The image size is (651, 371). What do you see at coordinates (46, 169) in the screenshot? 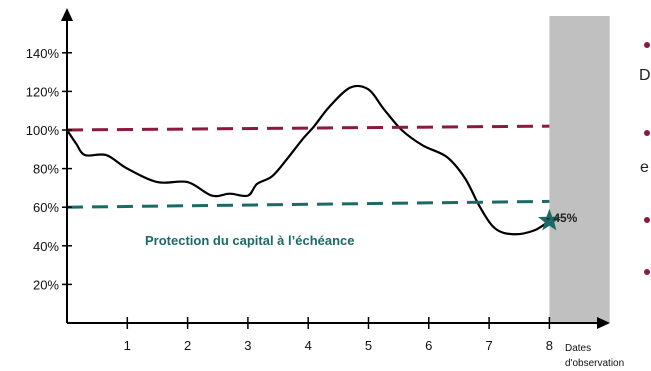
I see `y-tick-label: 80%` at bounding box center [46, 169].